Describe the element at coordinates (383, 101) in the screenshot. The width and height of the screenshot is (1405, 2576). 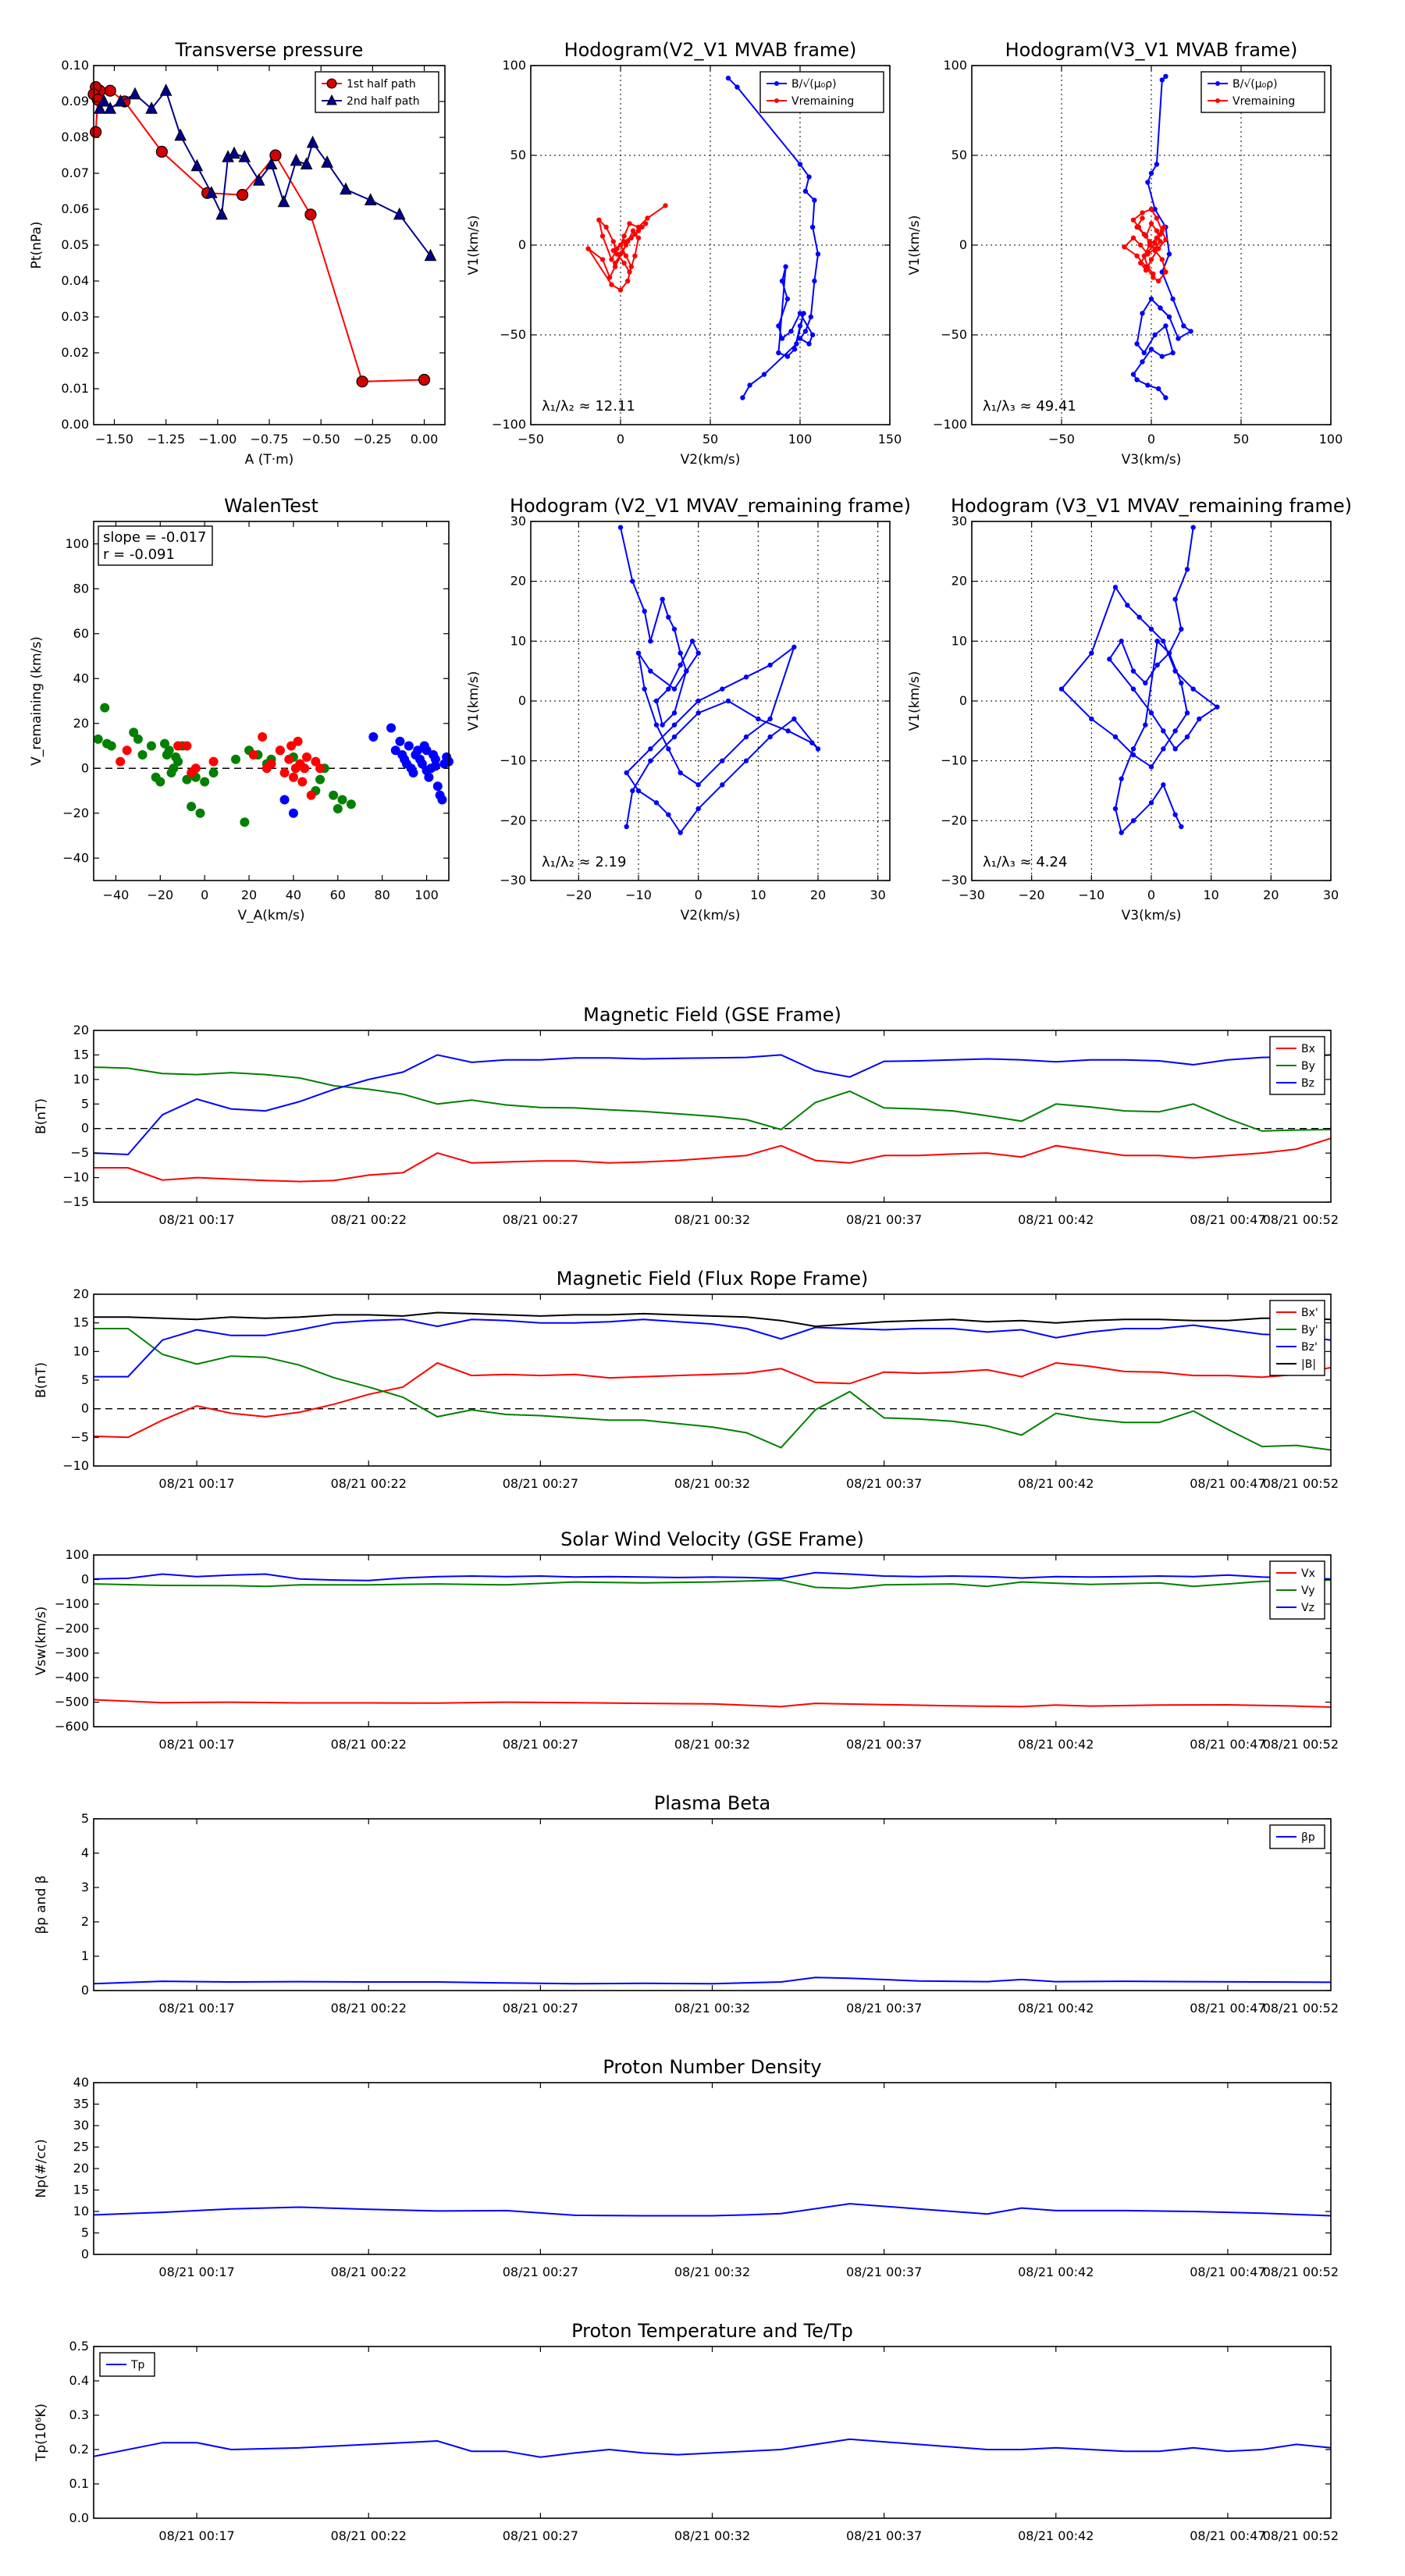
I see `legend-label: 2nd half path` at that location.